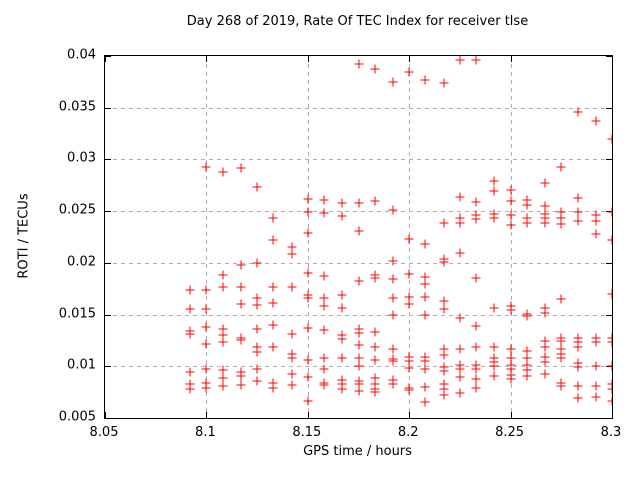 The width and height of the screenshot is (640, 480). Describe the element at coordinates (357, 451) in the screenshot. I see `x-axis-label: GPS time / hours` at that location.